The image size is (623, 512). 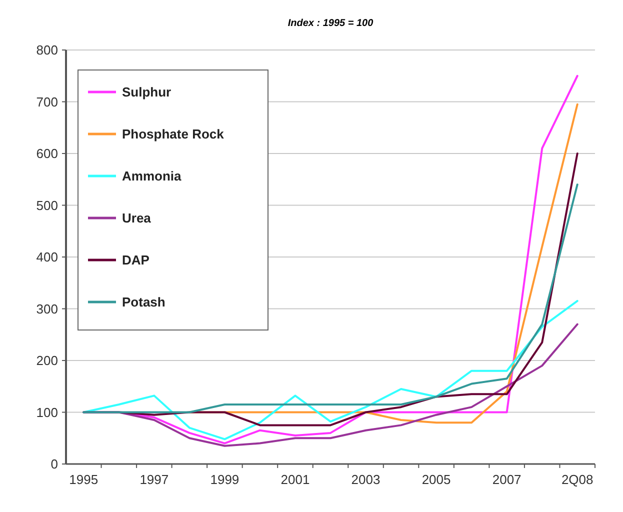 I want to click on legend-label: Potash, so click(x=144, y=302).